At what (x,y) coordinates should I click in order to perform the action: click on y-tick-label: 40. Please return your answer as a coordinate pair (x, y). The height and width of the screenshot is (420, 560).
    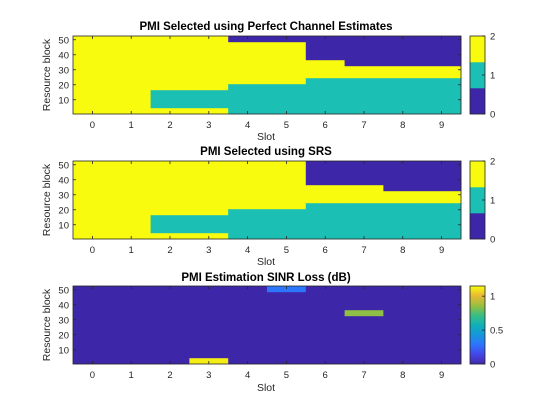
    Looking at the image, I should click on (63, 55).